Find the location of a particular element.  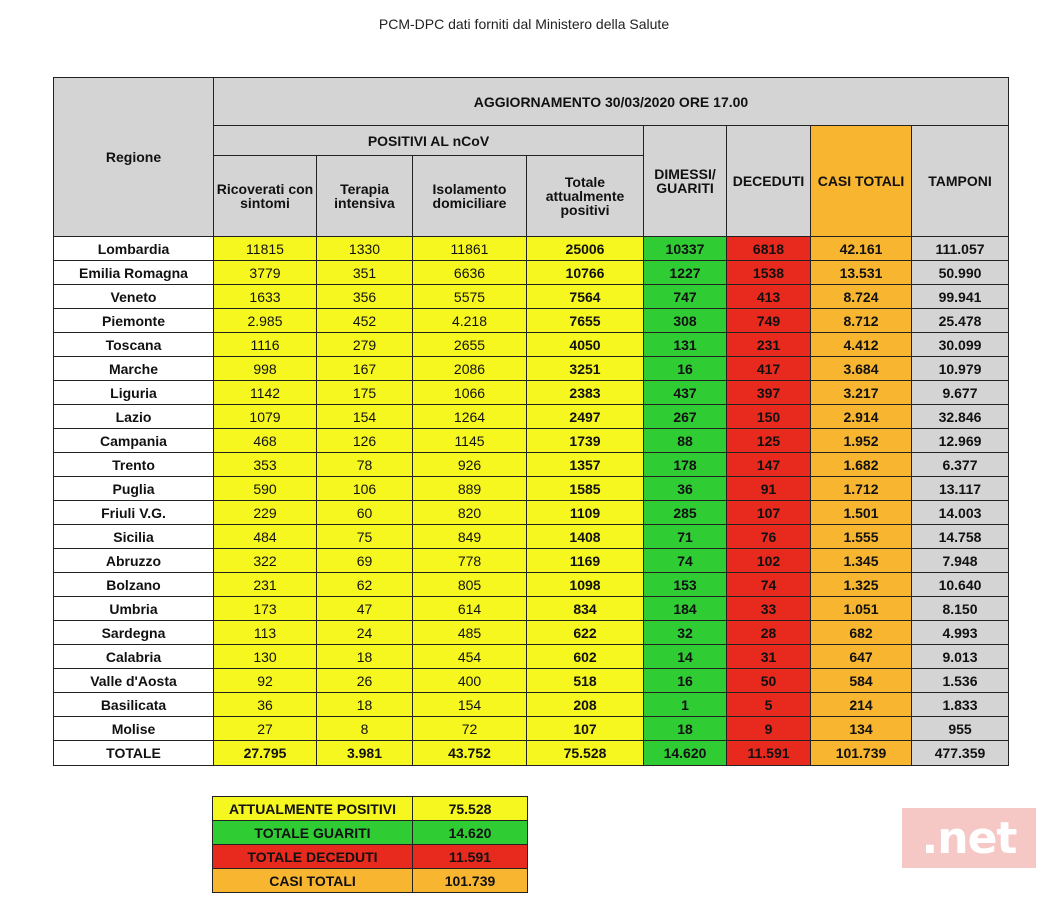

cell-tamponi: 30.099 is located at coordinates (960, 344).